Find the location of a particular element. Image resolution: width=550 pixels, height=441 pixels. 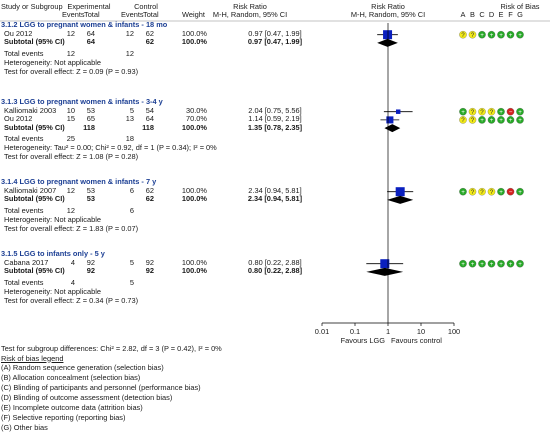

ctl-events: 13 is located at coordinates (129, 119).